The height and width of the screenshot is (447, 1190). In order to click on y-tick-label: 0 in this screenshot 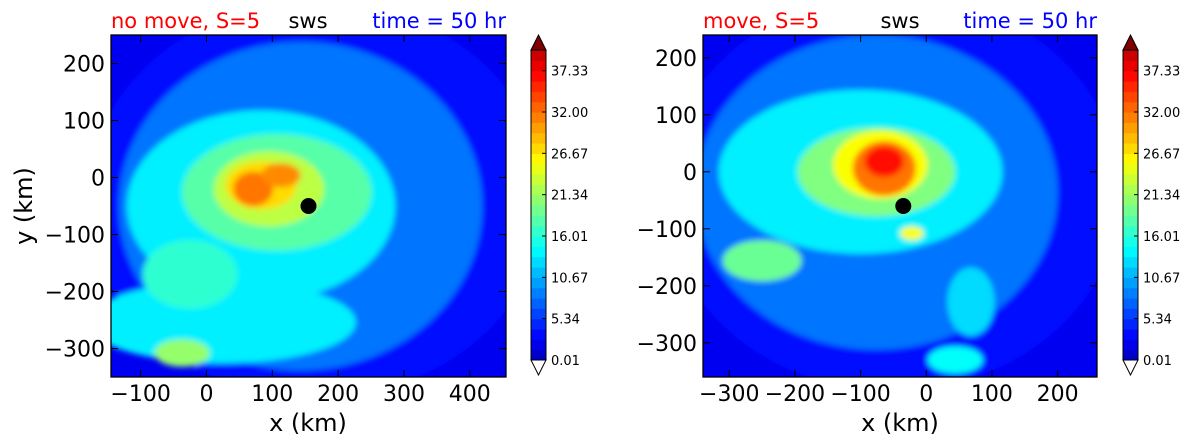, I will do `click(98, 179)`.